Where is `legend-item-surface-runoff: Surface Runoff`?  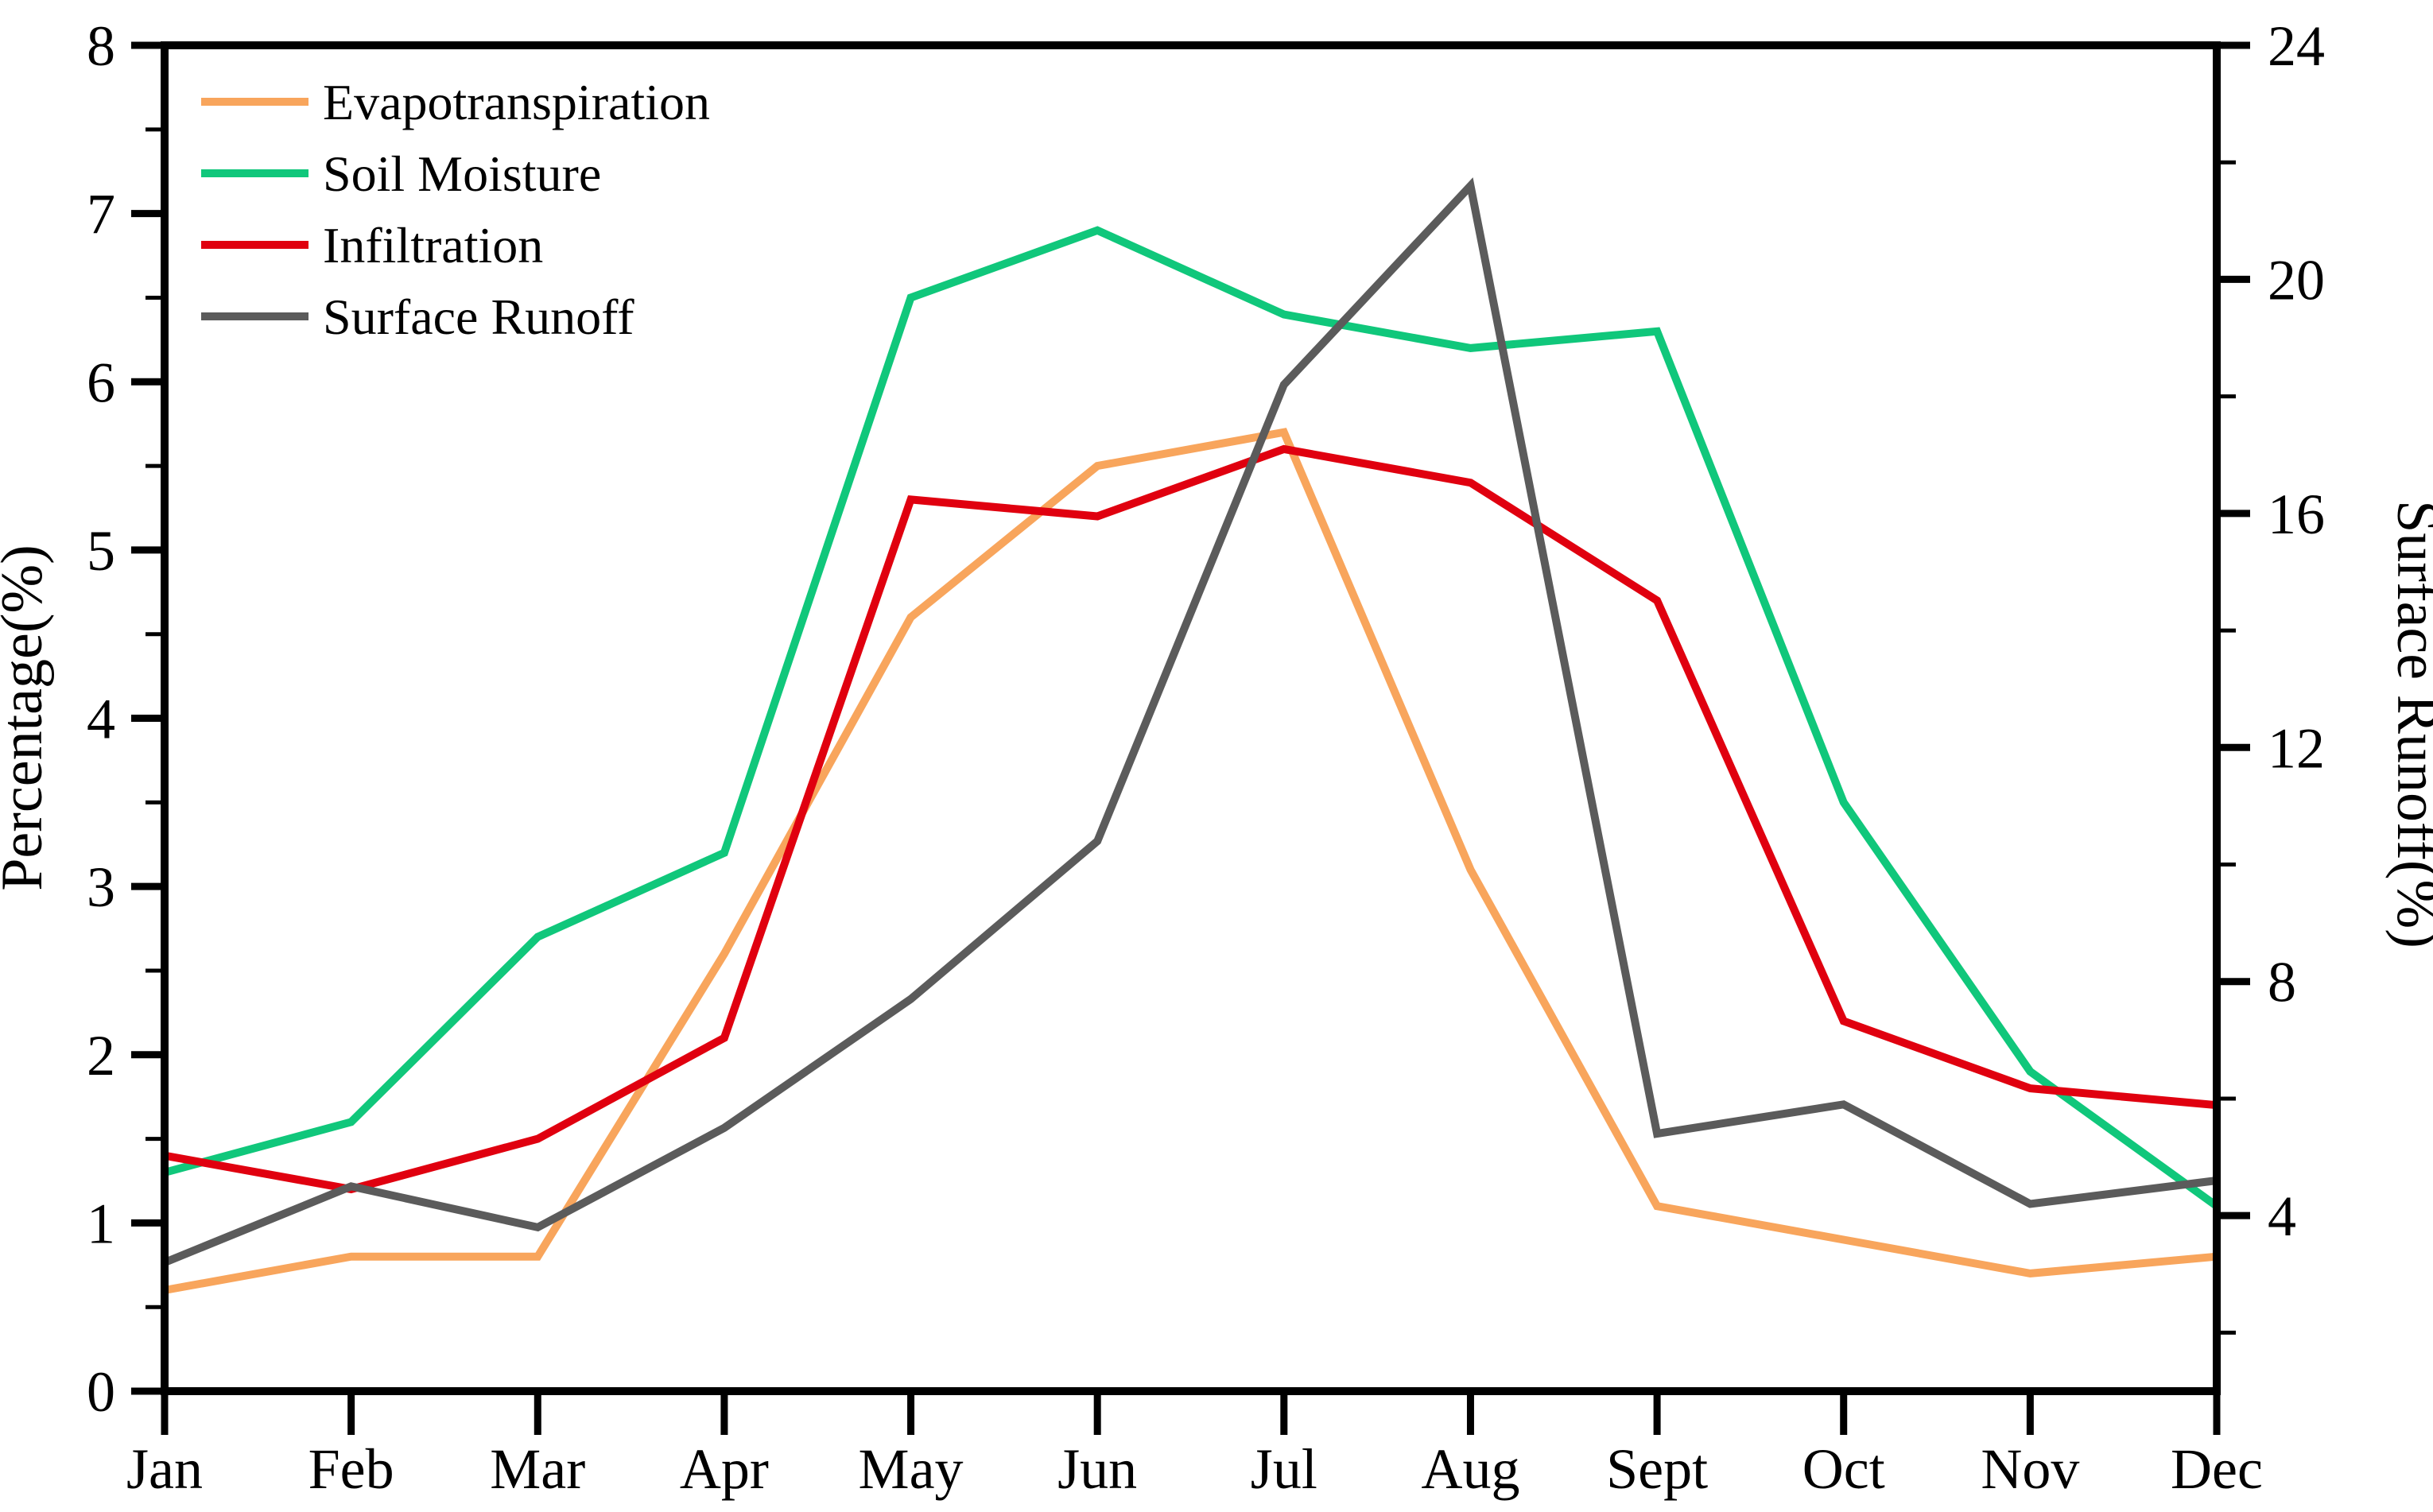
legend-item-surface-runoff: Surface Runoff is located at coordinates (417, 317).